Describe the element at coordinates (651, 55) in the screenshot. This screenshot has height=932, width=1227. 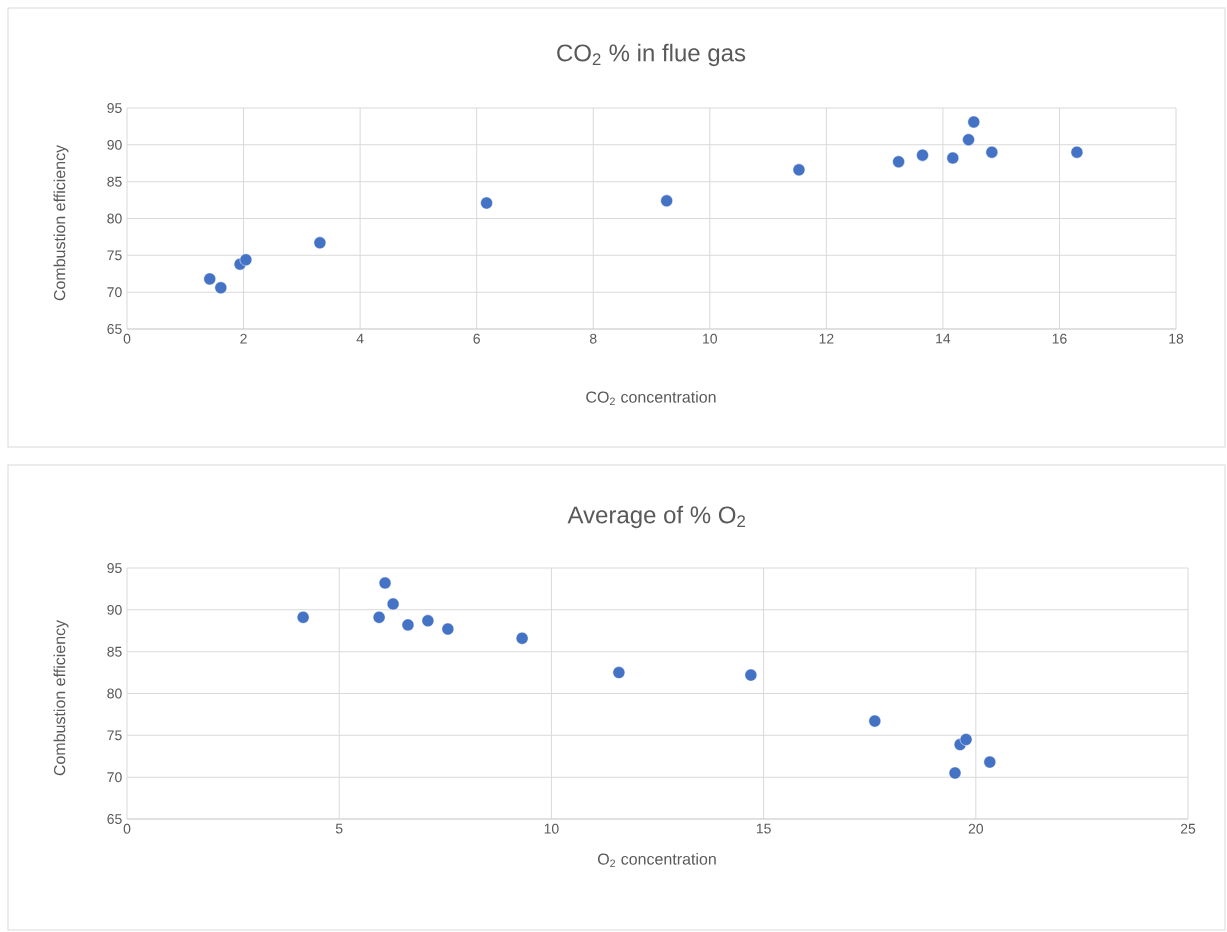
I see `chart-title: CO$_{2}$ % in flue gas` at that location.